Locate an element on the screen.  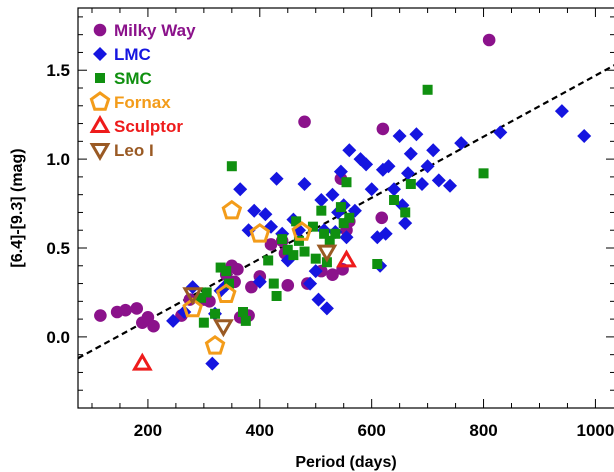
legend-marker-sculptor is located at coordinates (100, 124).